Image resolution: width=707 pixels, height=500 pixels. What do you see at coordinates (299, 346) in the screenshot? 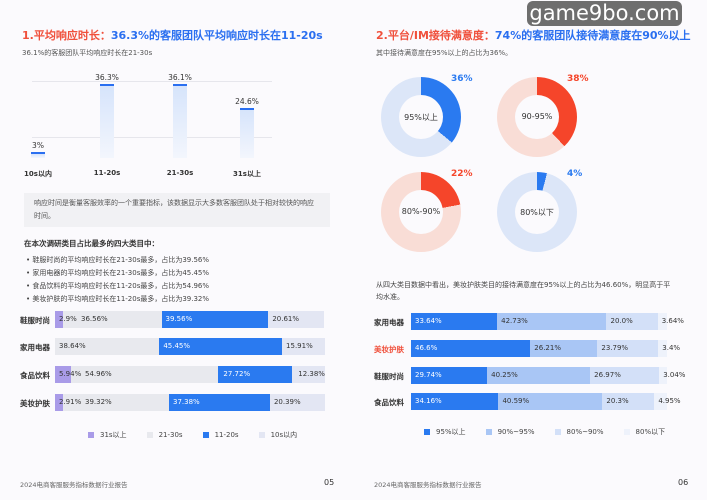
I see `segment-label: 15.91%` at bounding box center [299, 346].